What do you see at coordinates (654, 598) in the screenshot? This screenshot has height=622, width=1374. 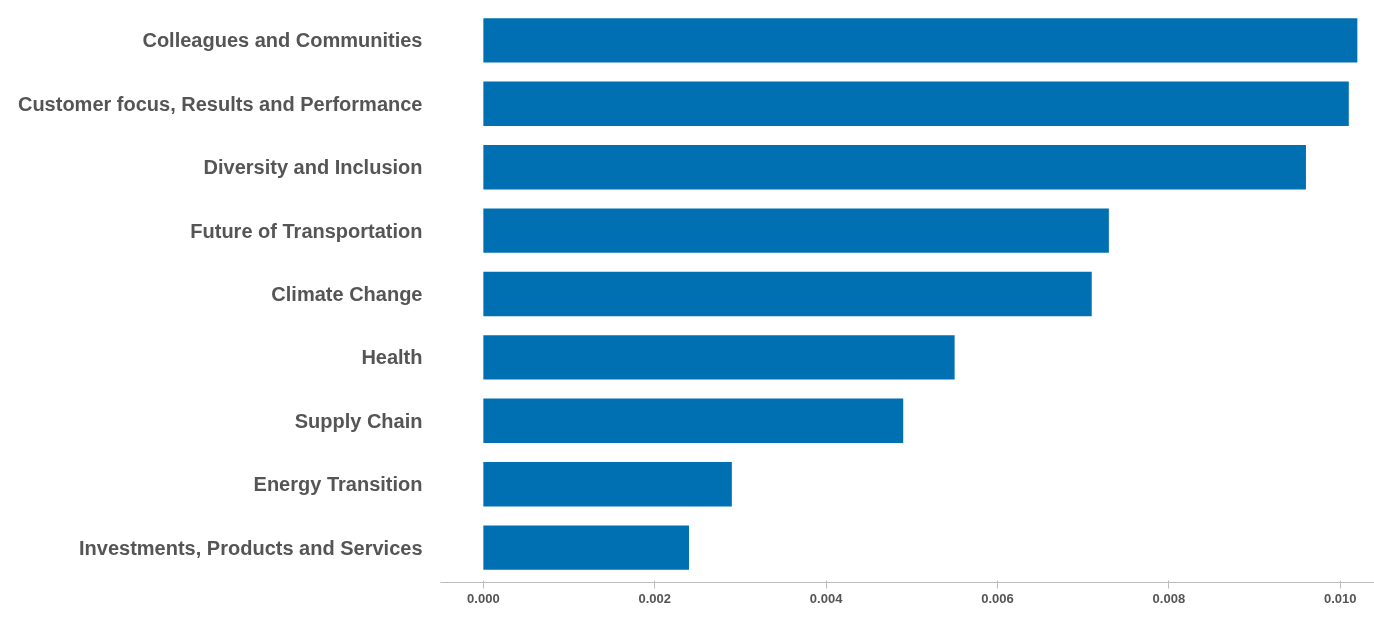 I see `x-tick-label: 0.002` at bounding box center [654, 598].